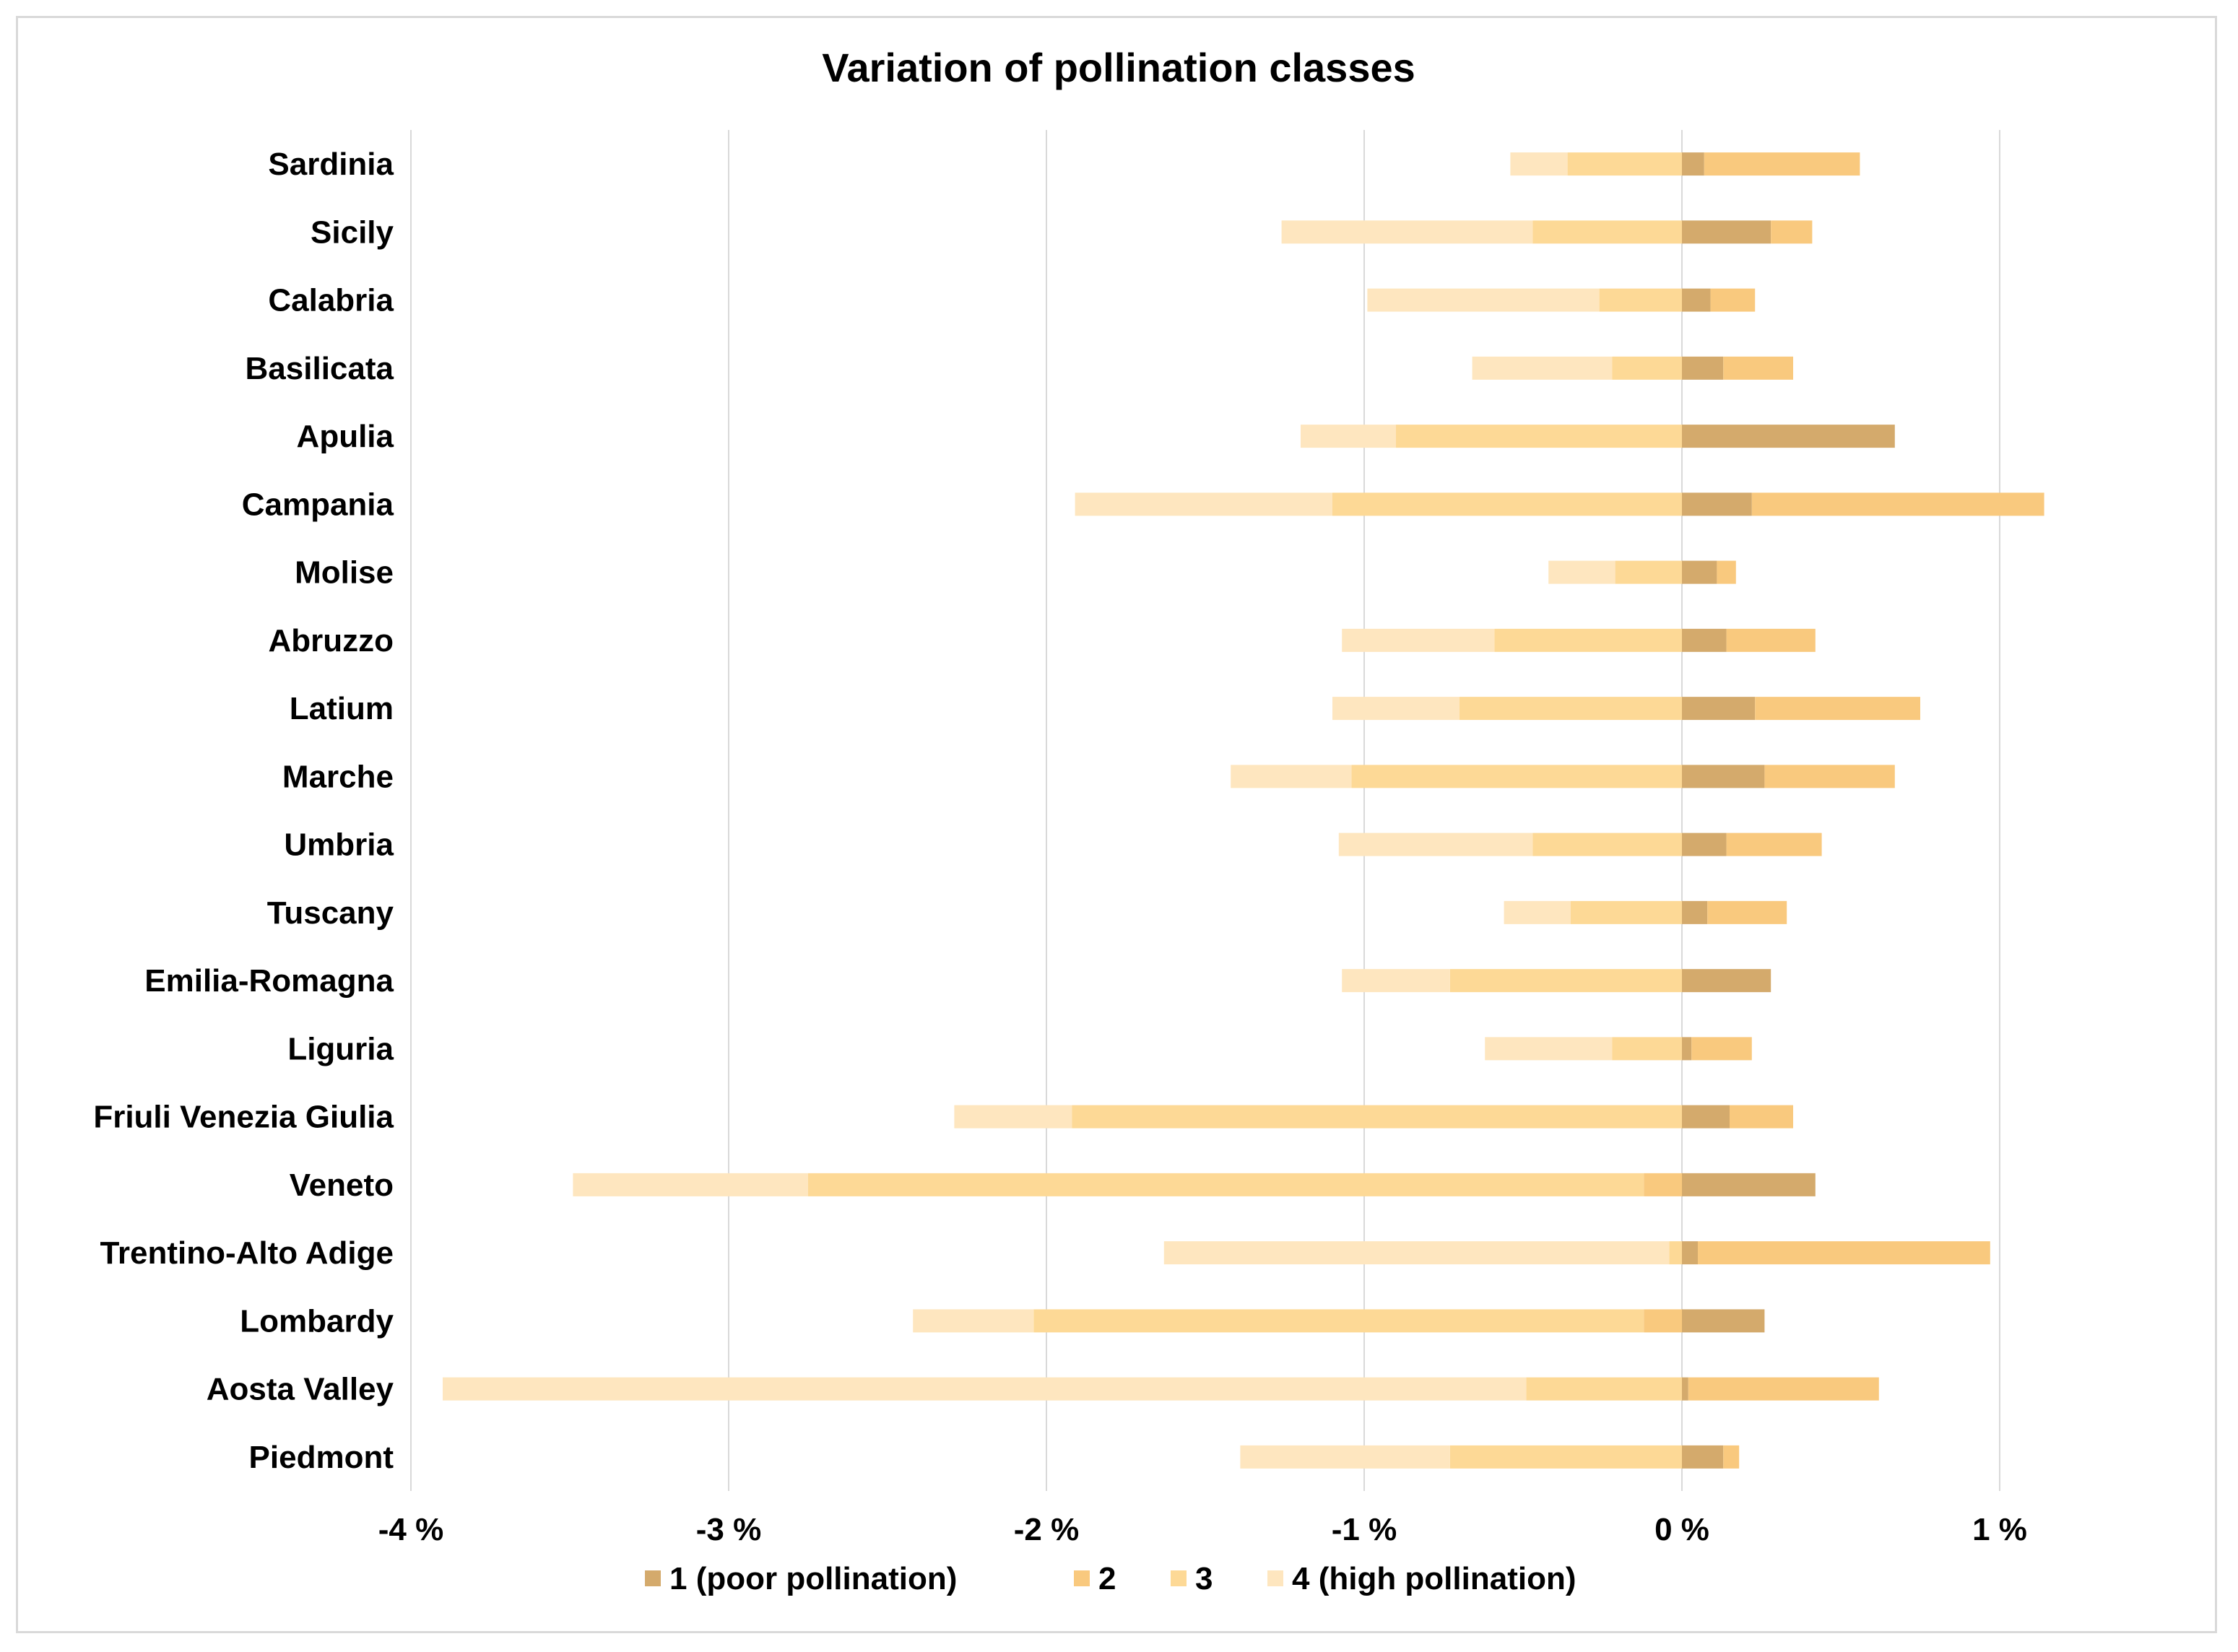 Image resolution: width=2238 pixels, height=1652 pixels. Describe the element at coordinates (247, 1253) in the screenshot. I see `category-label: Trentino-Alto Adige` at that location.